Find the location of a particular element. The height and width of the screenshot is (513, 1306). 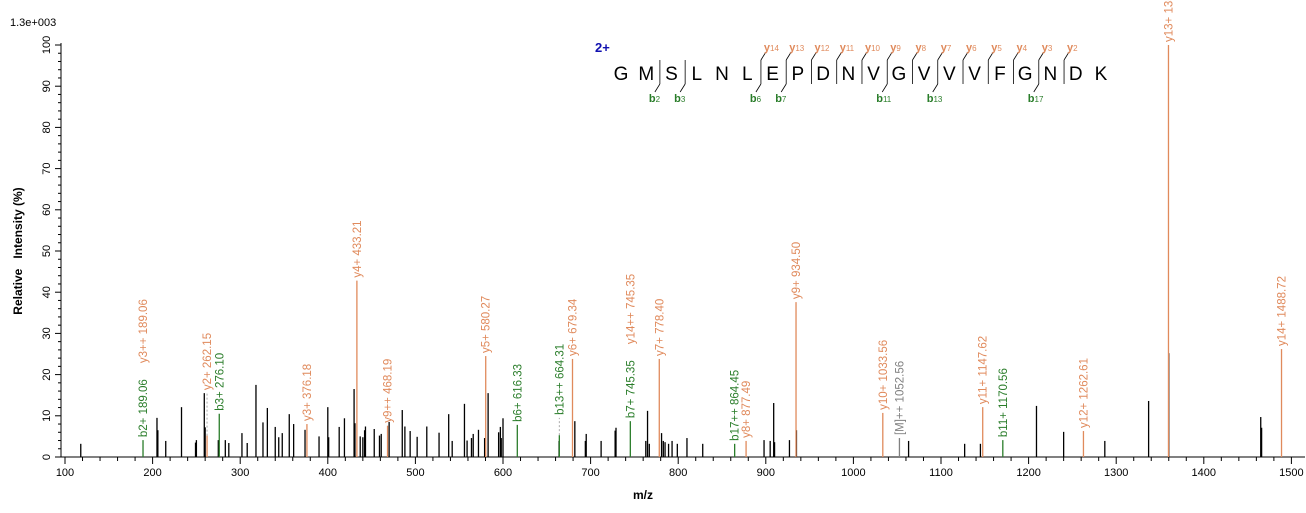

sequence-residue: P is located at coordinates (797, 74).